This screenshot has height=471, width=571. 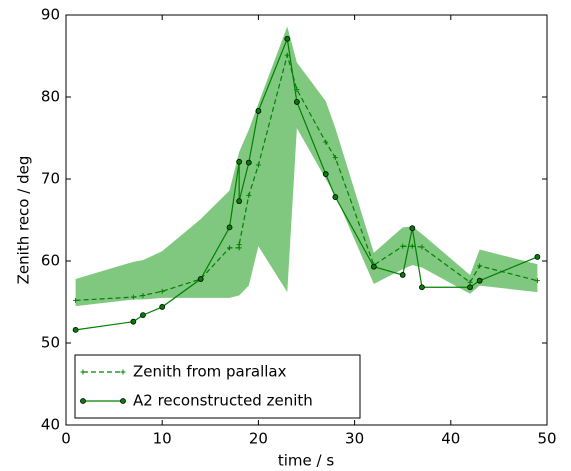 What do you see at coordinates (546, 439) in the screenshot?
I see `x-tick-label: 50` at bounding box center [546, 439].